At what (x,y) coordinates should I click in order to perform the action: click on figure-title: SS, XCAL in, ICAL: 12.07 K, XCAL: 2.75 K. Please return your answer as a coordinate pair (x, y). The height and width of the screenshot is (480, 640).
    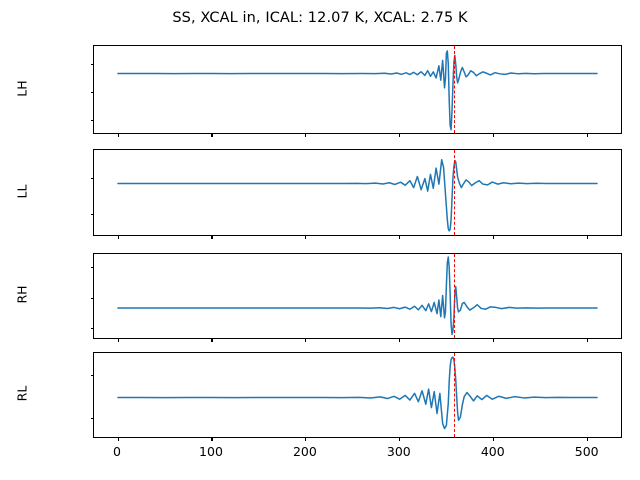
    Looking at the image, I should click on (320, 18).